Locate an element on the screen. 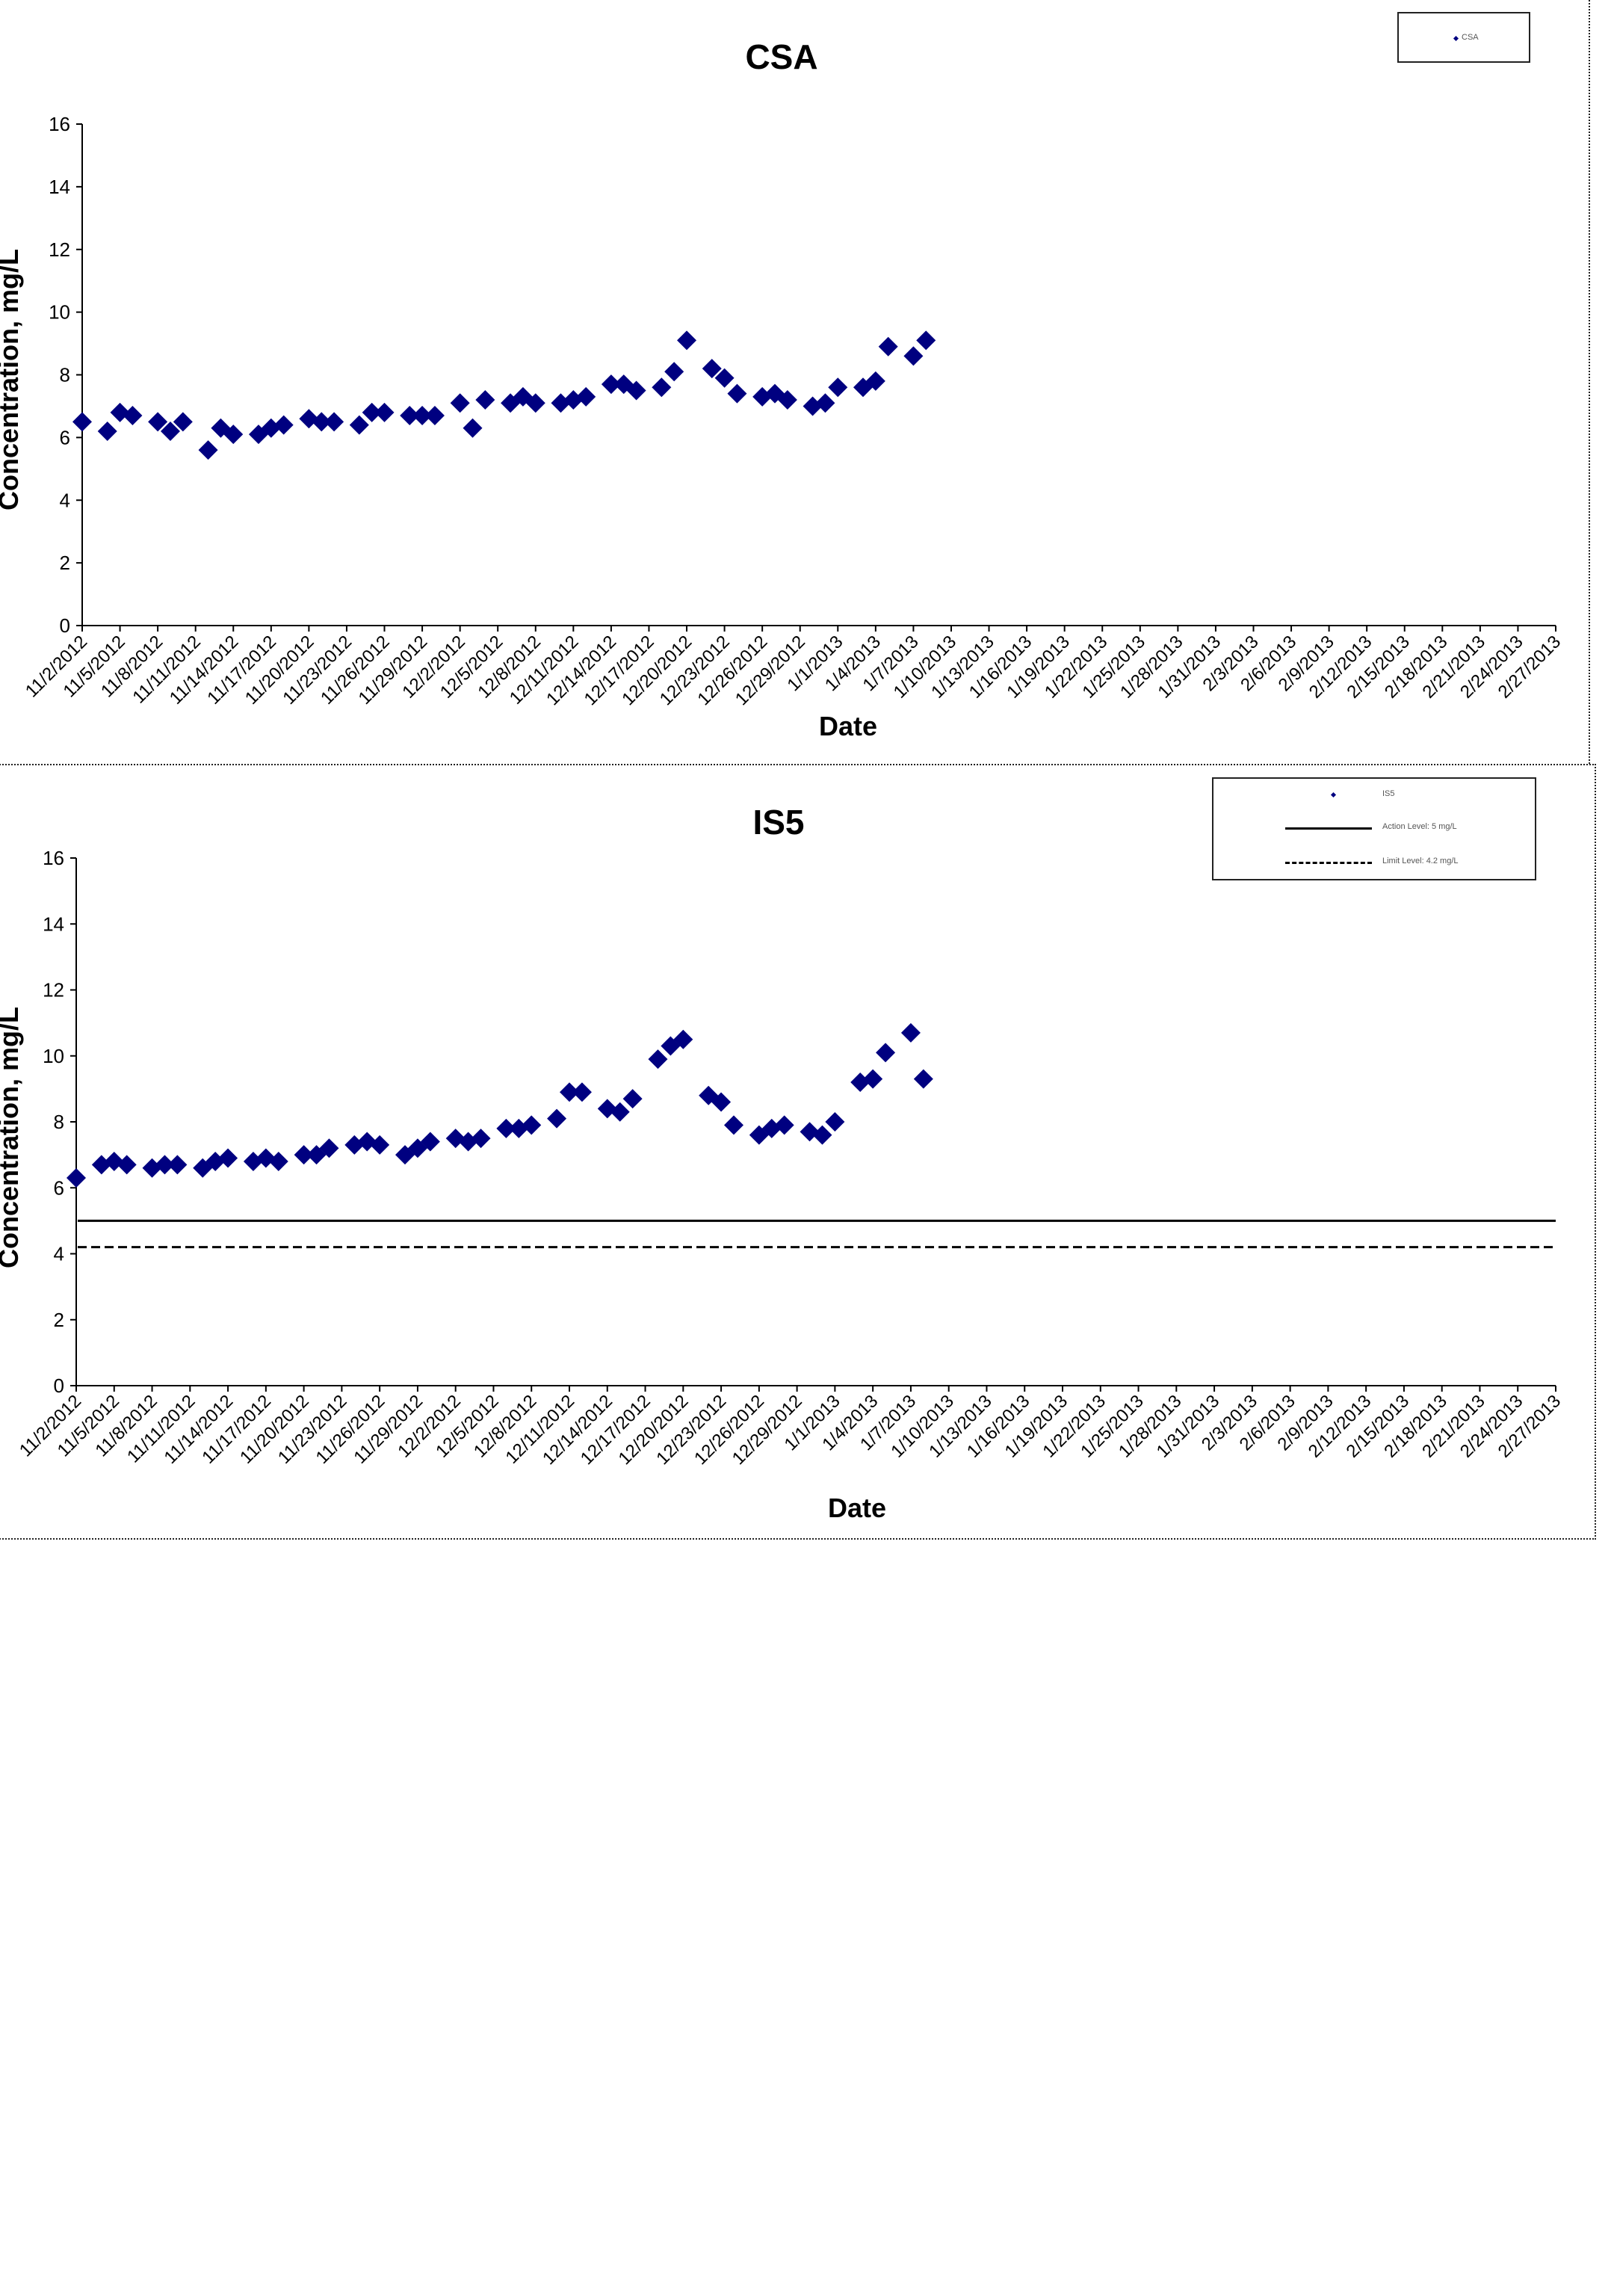  csa-legend: CSA is located at coordinates (1463, 38).